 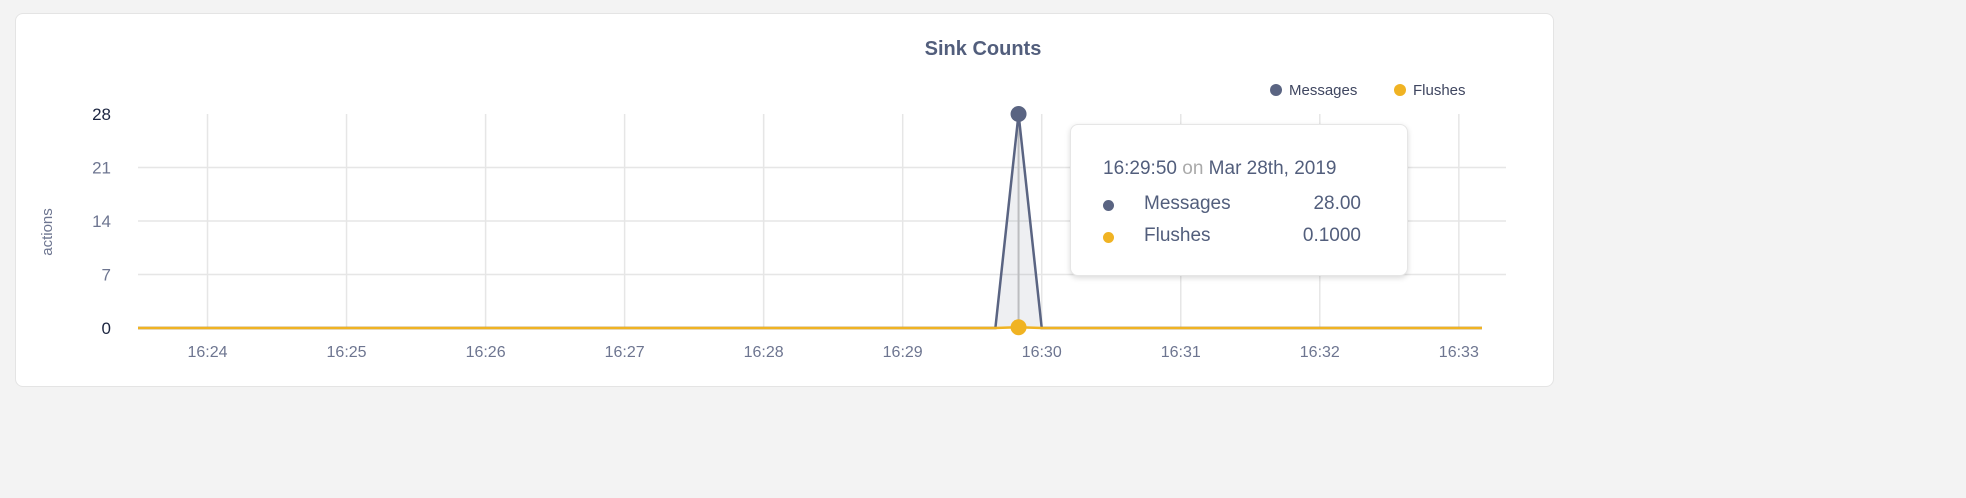 I want to click on x-tick-label: 16:27, so click(x=625, y=352).